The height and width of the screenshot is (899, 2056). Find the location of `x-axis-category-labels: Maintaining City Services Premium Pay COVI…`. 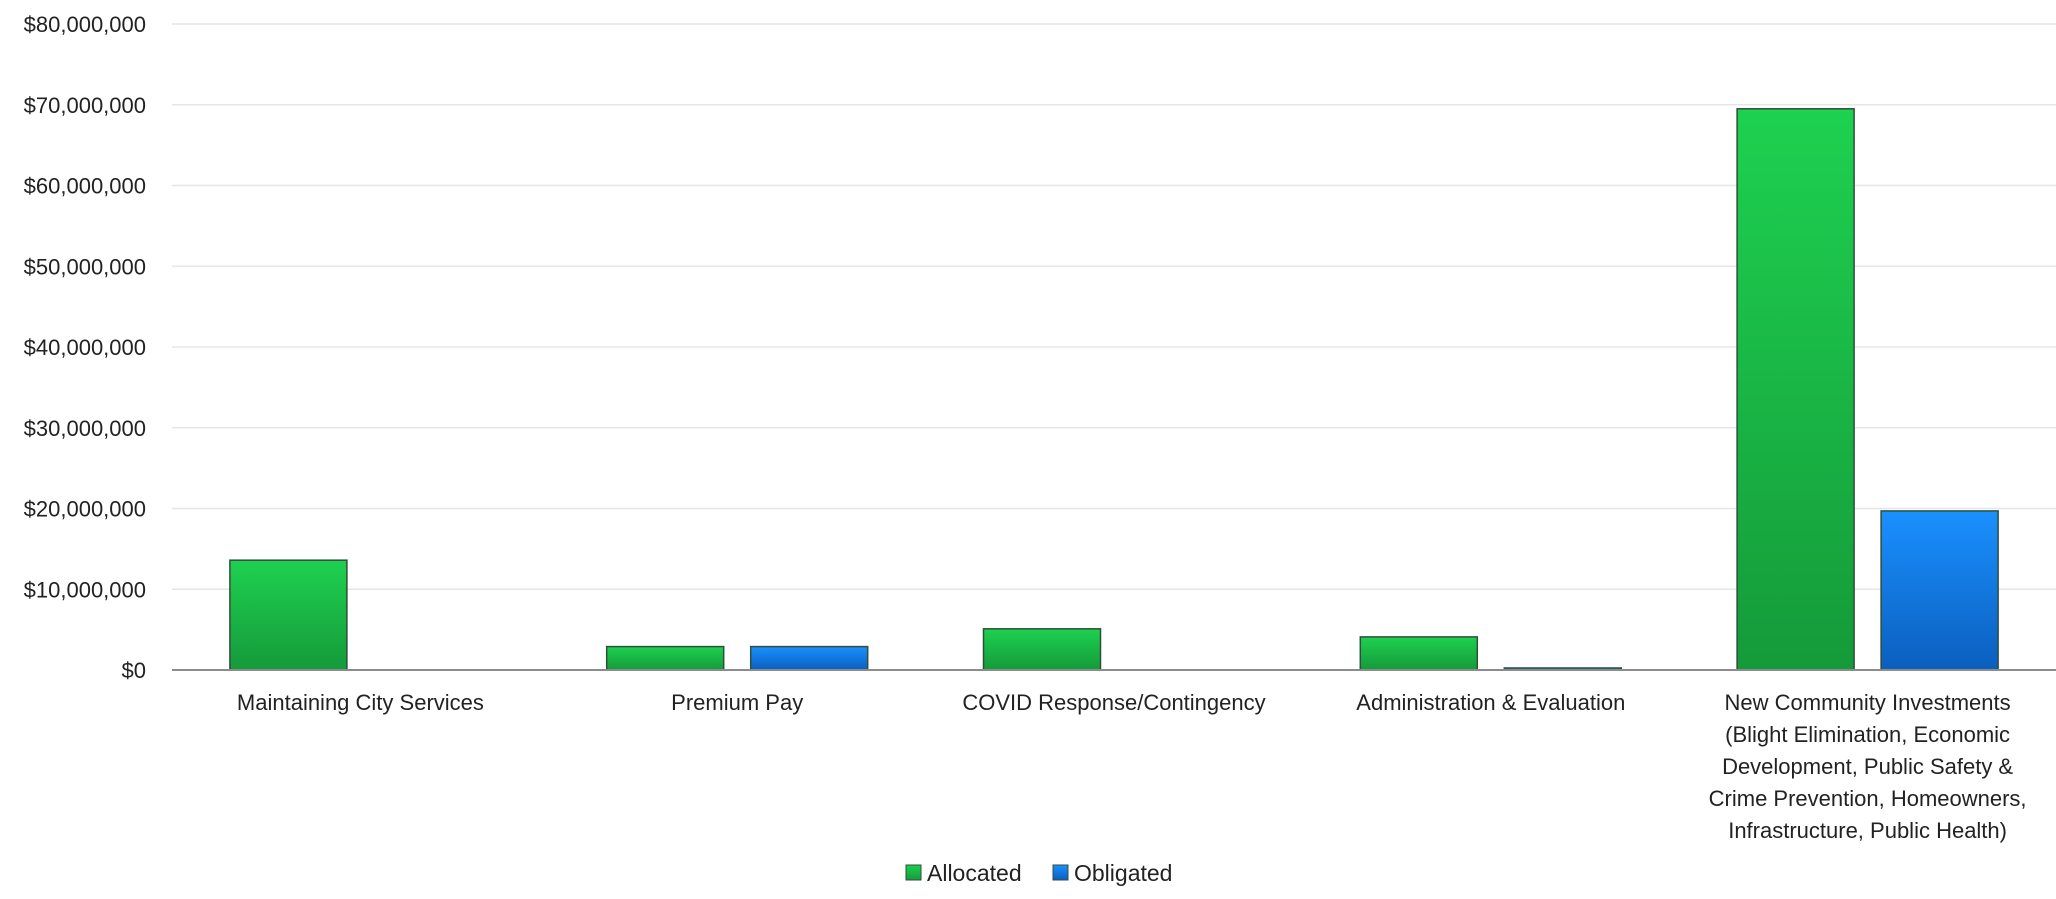

x-axis-category-labels: Maintaining City Services Premium Pay COVI… is located at coordinates (1132, 766).